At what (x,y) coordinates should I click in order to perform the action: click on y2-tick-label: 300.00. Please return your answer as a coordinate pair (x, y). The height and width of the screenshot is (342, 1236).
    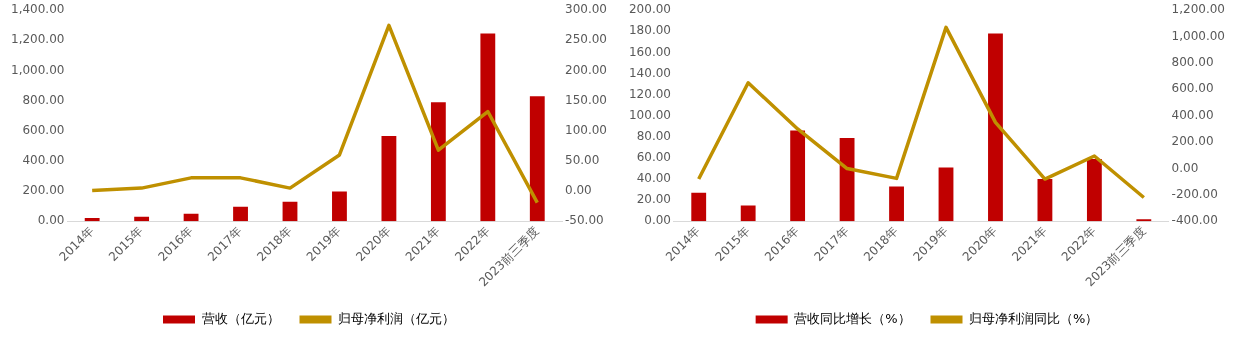
    Looking at the image, I should click on (586, 9).